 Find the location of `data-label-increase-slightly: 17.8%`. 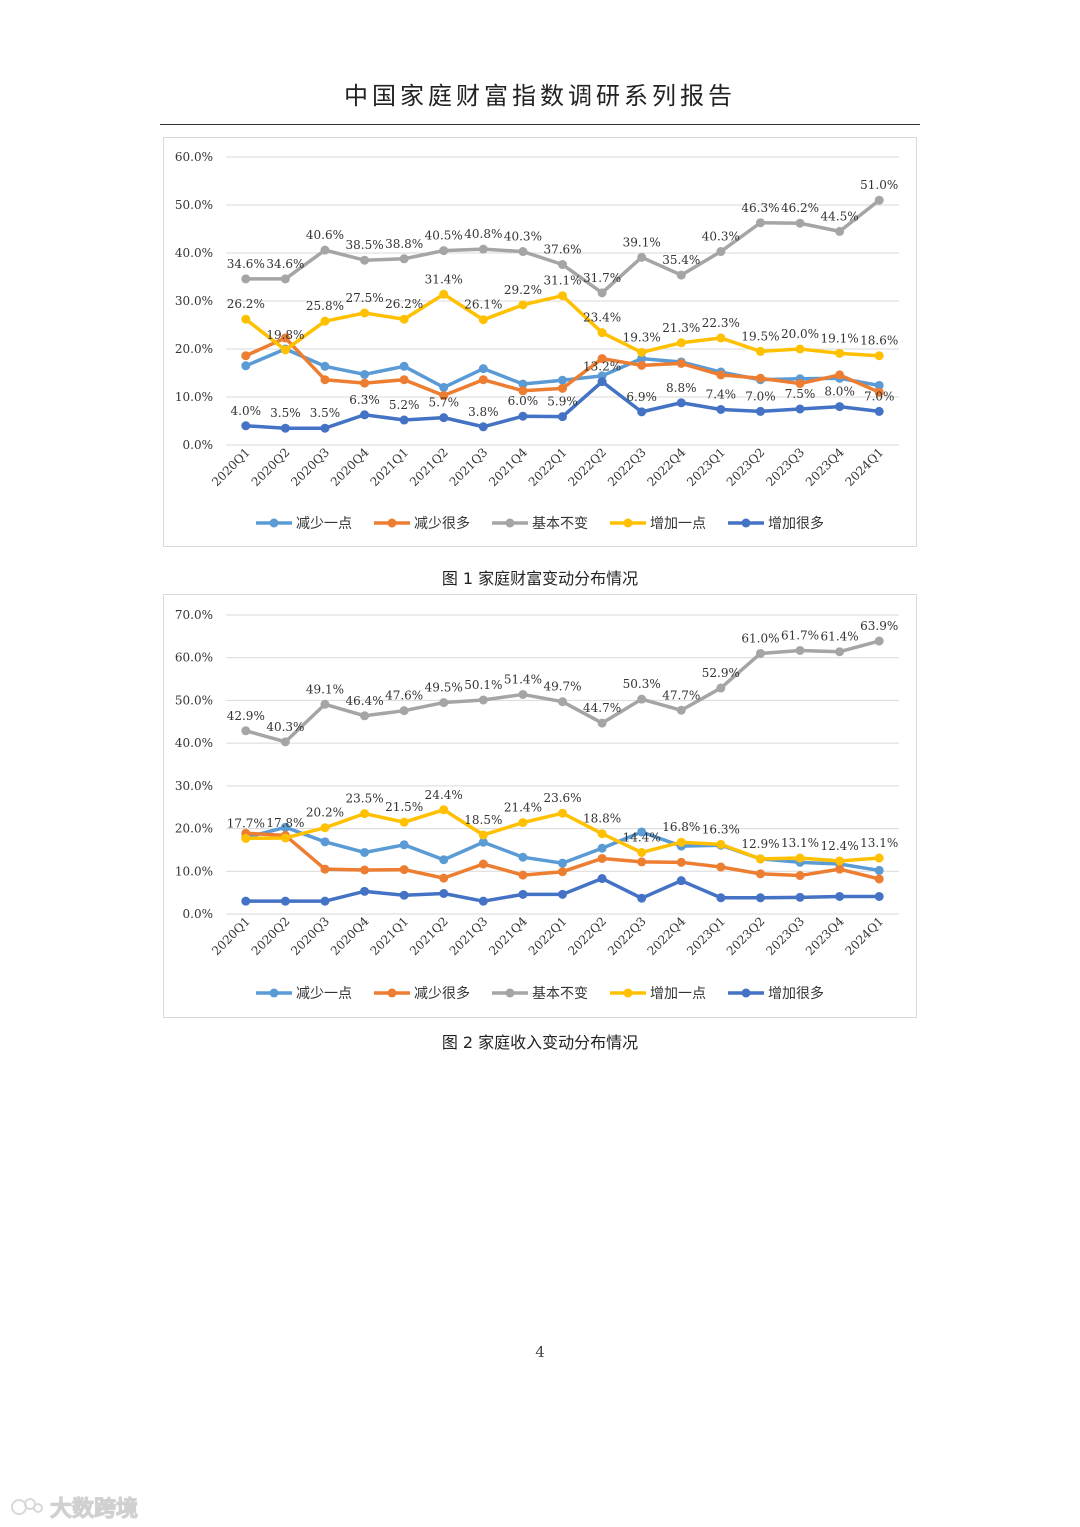

data-label-increase-slightly: 17.8% is located at coordinates (285, 823).